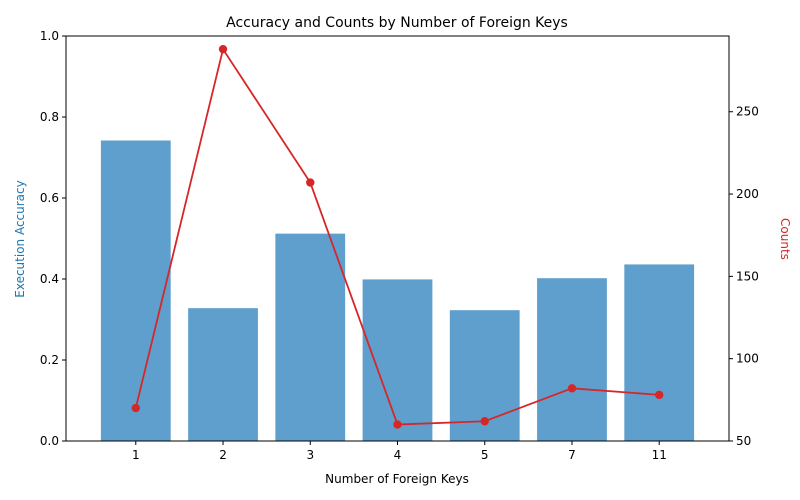  I want to click on x-axis-label: Number of Foreign Keys, so click(397, 479).